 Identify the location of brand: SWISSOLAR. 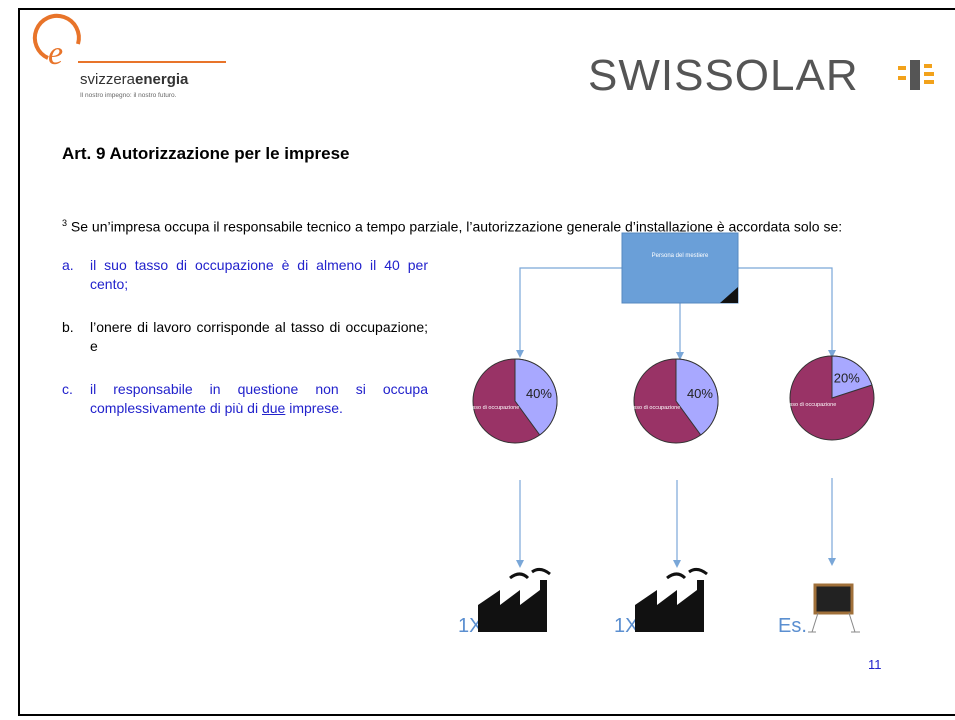
(723, 75).